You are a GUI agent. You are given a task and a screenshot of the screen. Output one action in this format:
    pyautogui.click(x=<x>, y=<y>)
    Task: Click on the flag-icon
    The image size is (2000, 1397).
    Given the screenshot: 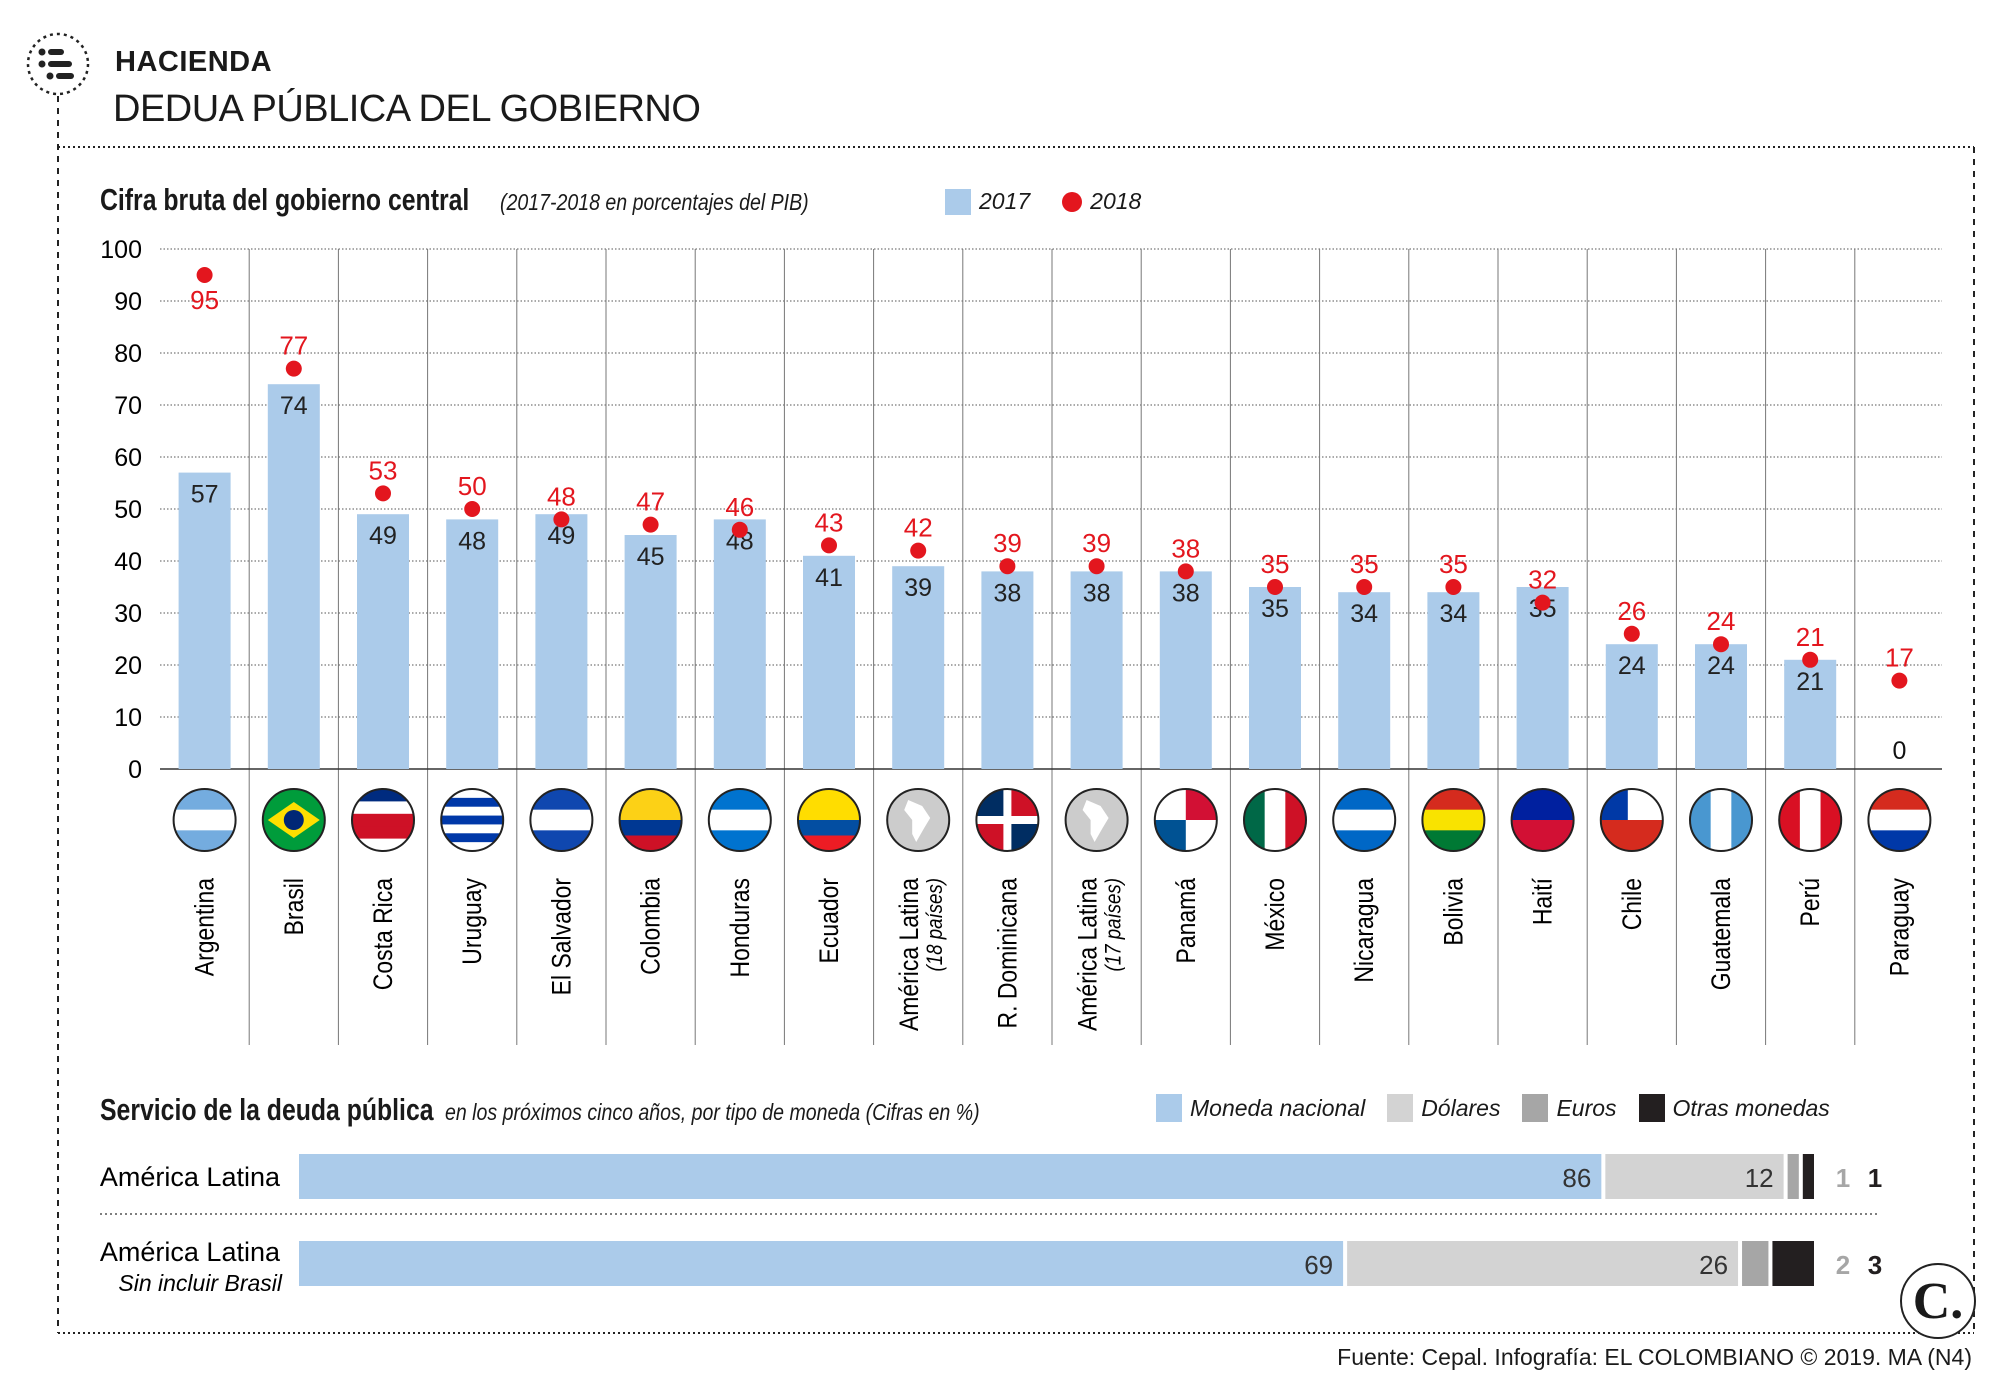 What is the action you would take?
    pyautogui.click(x=472, y=820)
    